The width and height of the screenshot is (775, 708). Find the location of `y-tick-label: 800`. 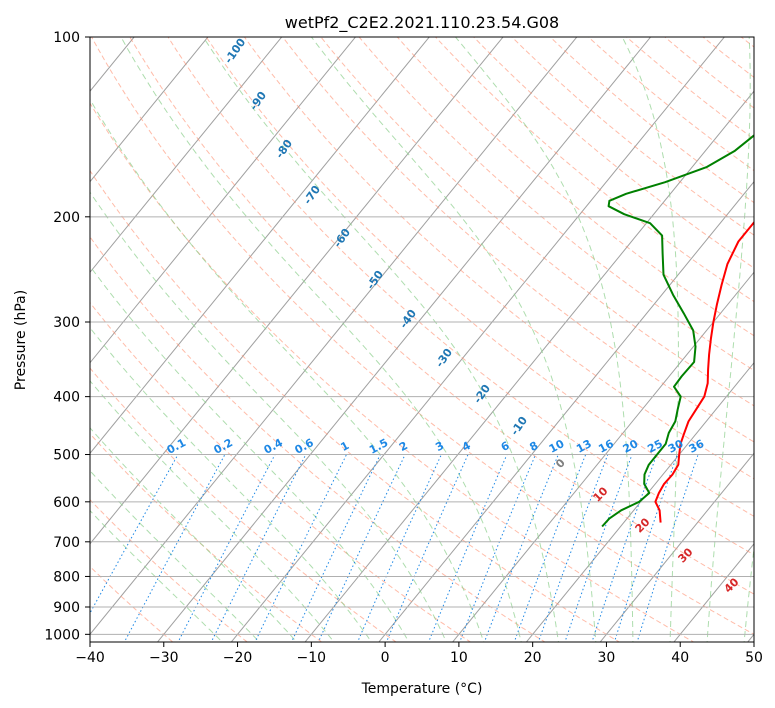

y-tick-label: 800 is located at coordinates (66, 577).